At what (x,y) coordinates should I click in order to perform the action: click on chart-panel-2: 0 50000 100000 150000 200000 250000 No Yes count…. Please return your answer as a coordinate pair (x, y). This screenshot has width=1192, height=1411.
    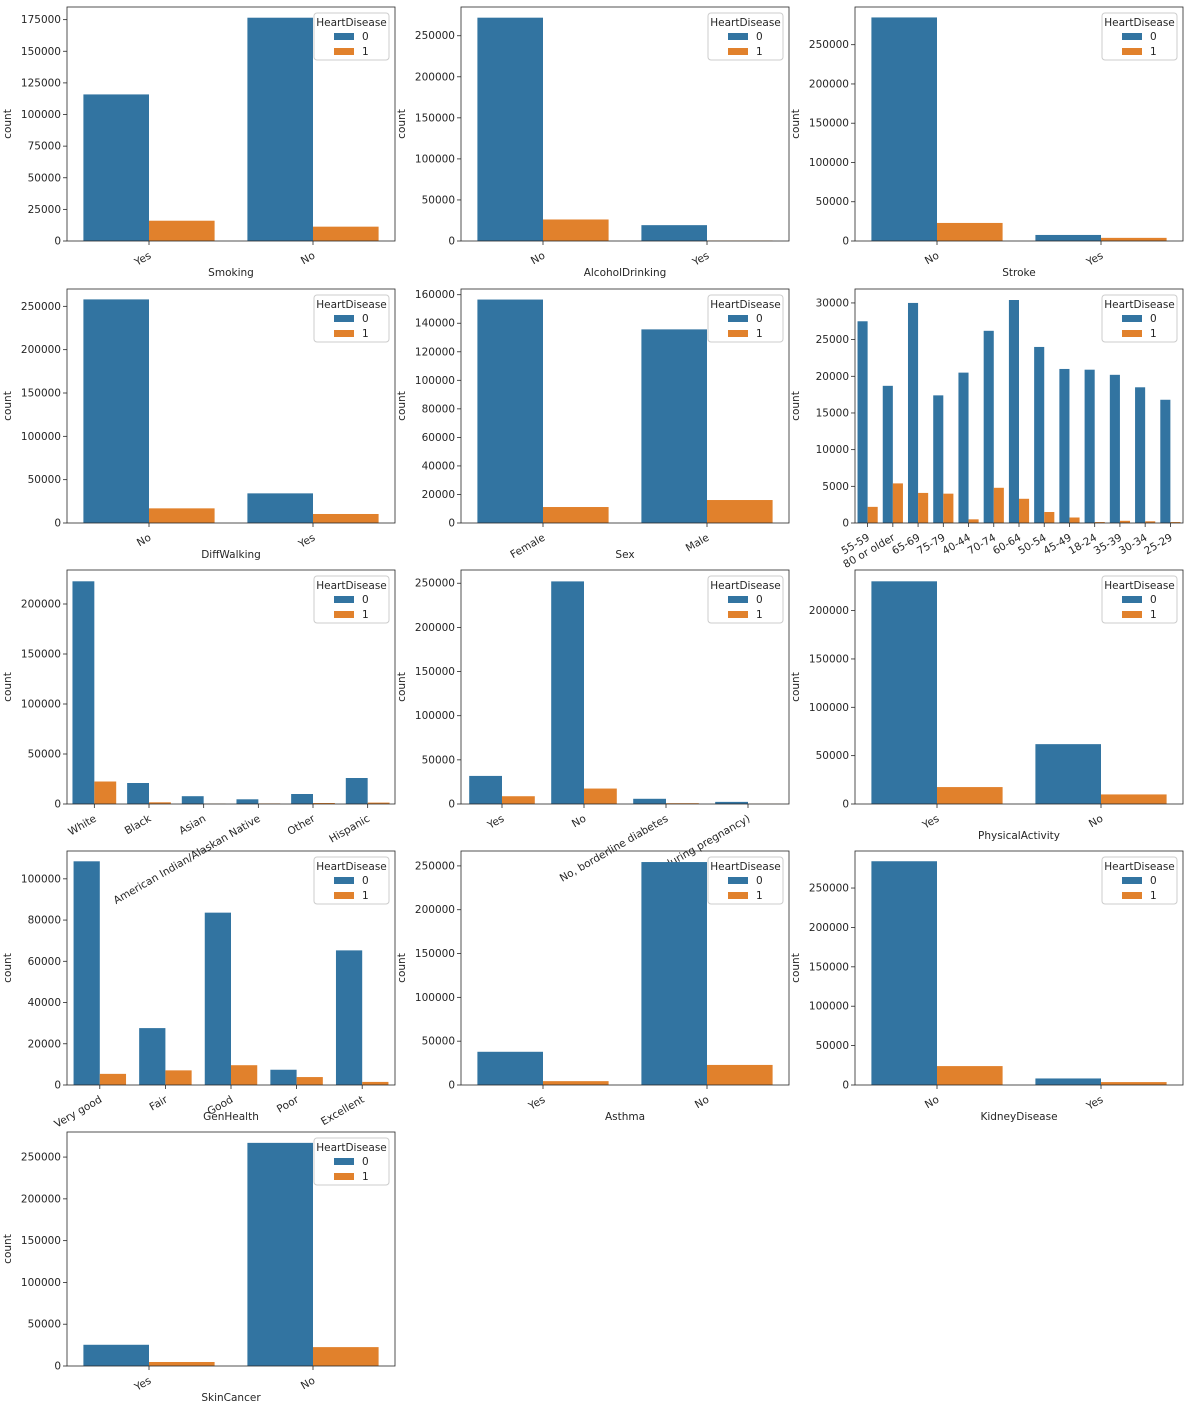
    Looking at the image, I should click on (987, 142).